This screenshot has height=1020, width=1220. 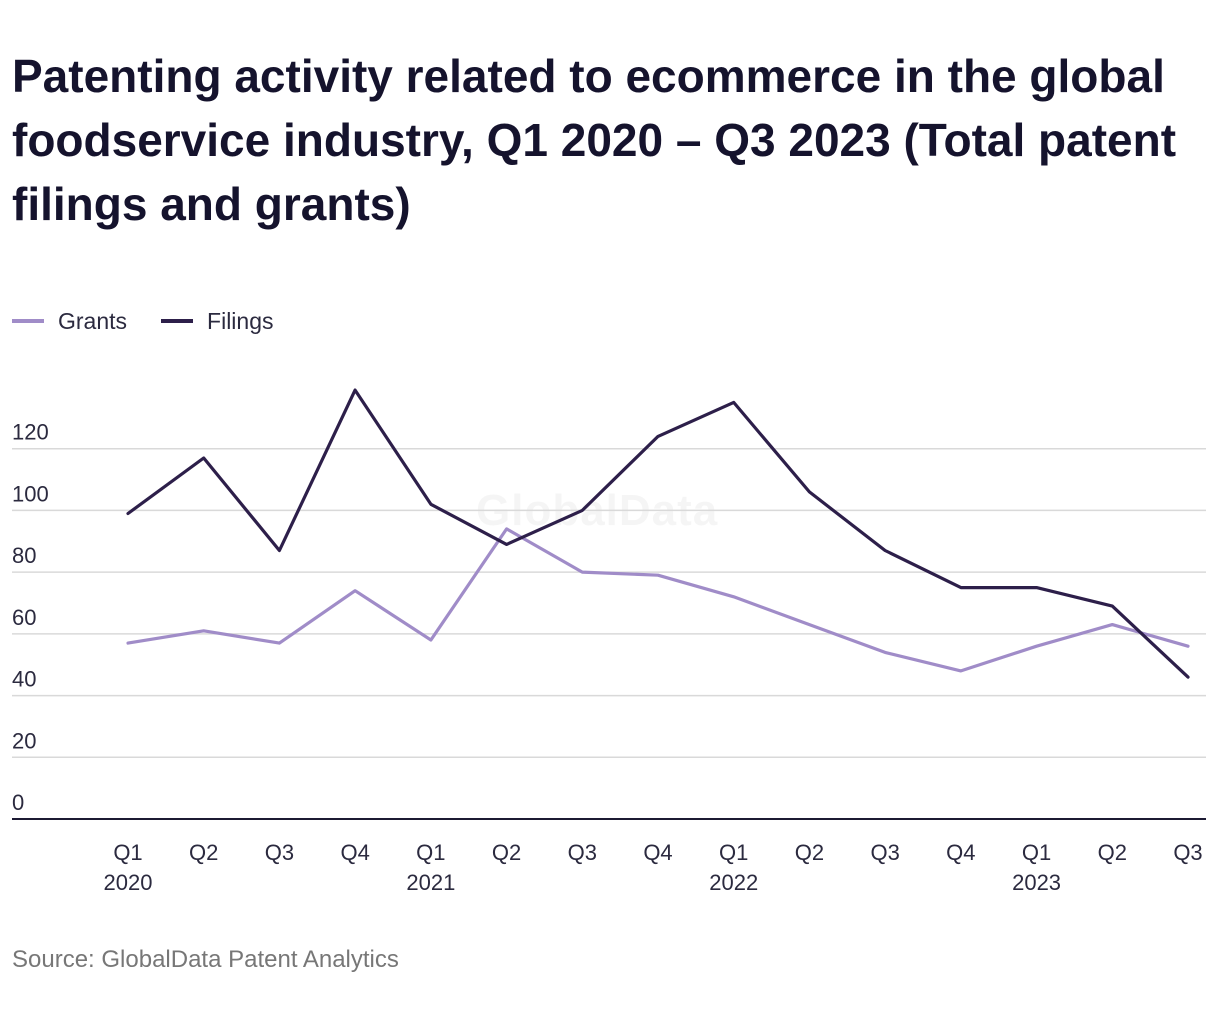 I want to click on legend-swatch-filings, so click(x=177, y=321).